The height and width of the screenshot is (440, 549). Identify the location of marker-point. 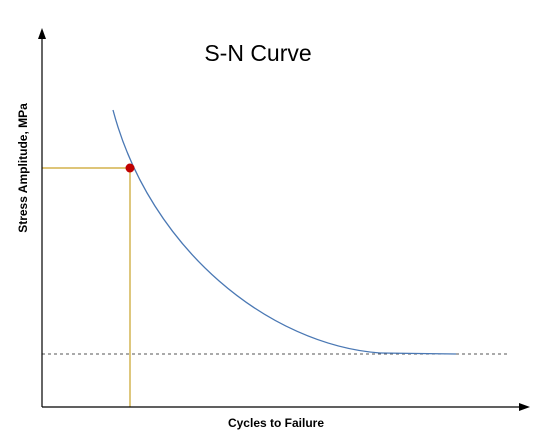
(130, 168).